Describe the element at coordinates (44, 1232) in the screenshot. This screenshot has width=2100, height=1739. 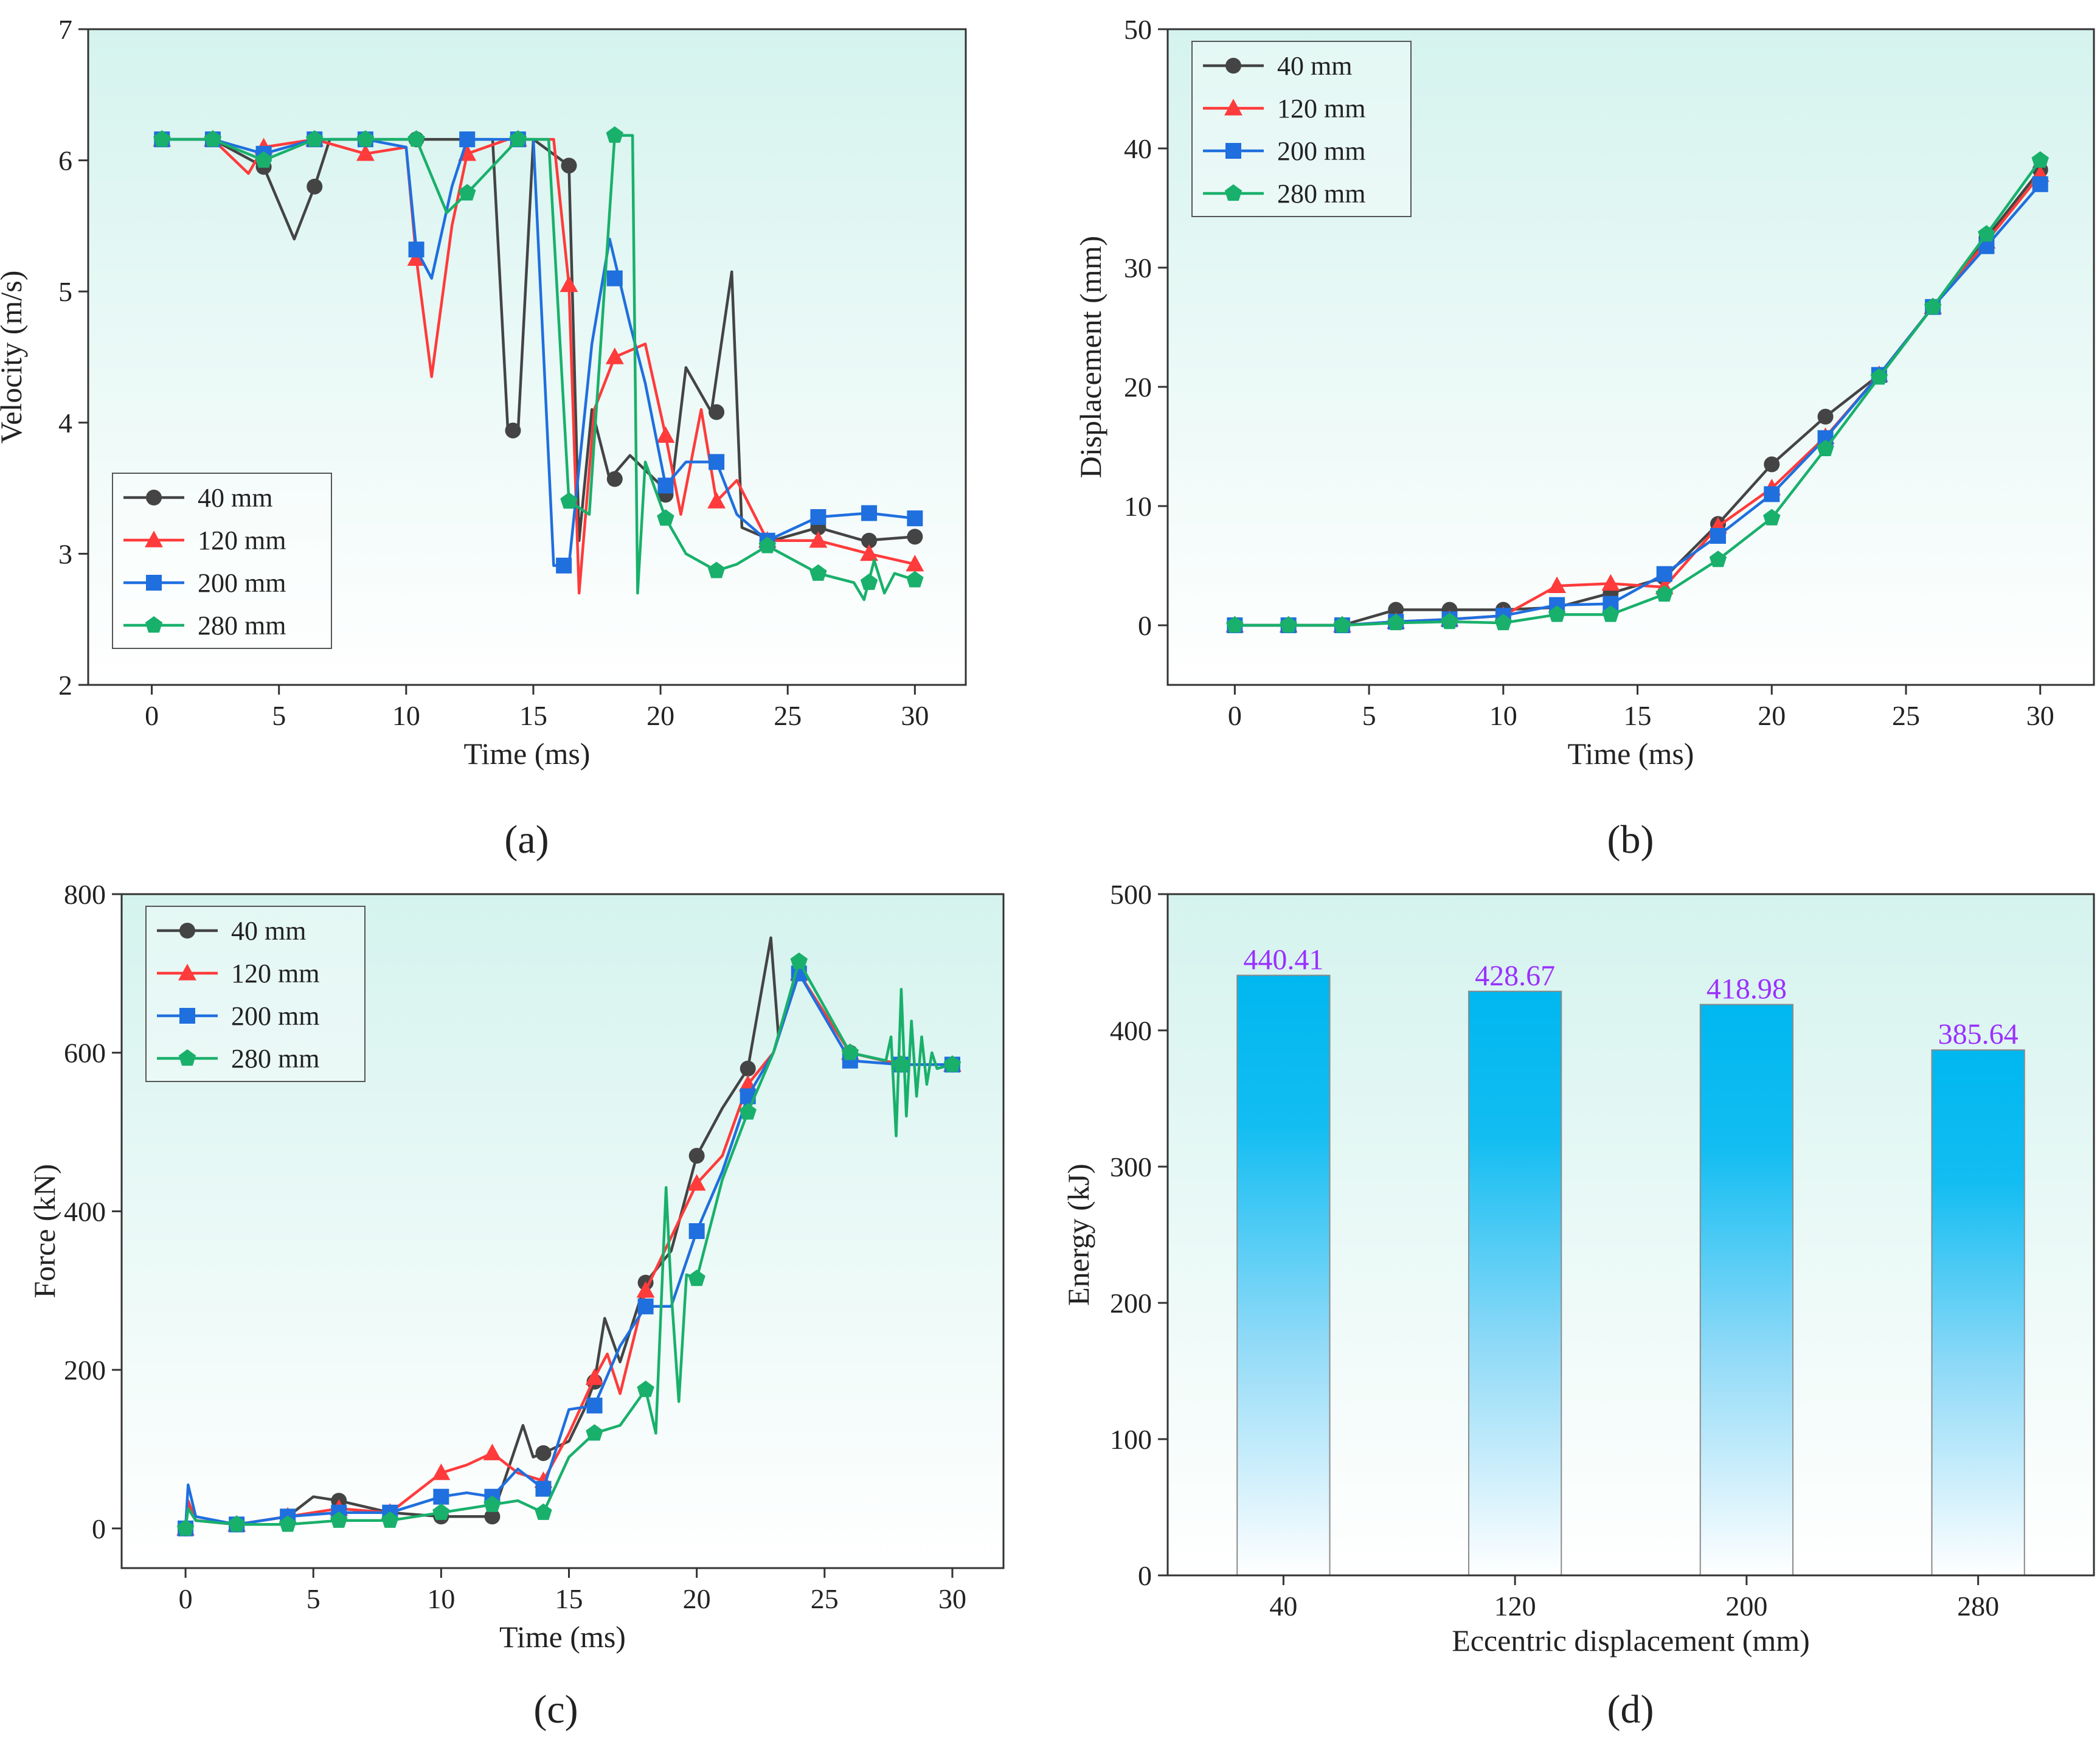
I see `y-axis-title: Force (kN)` at that location.